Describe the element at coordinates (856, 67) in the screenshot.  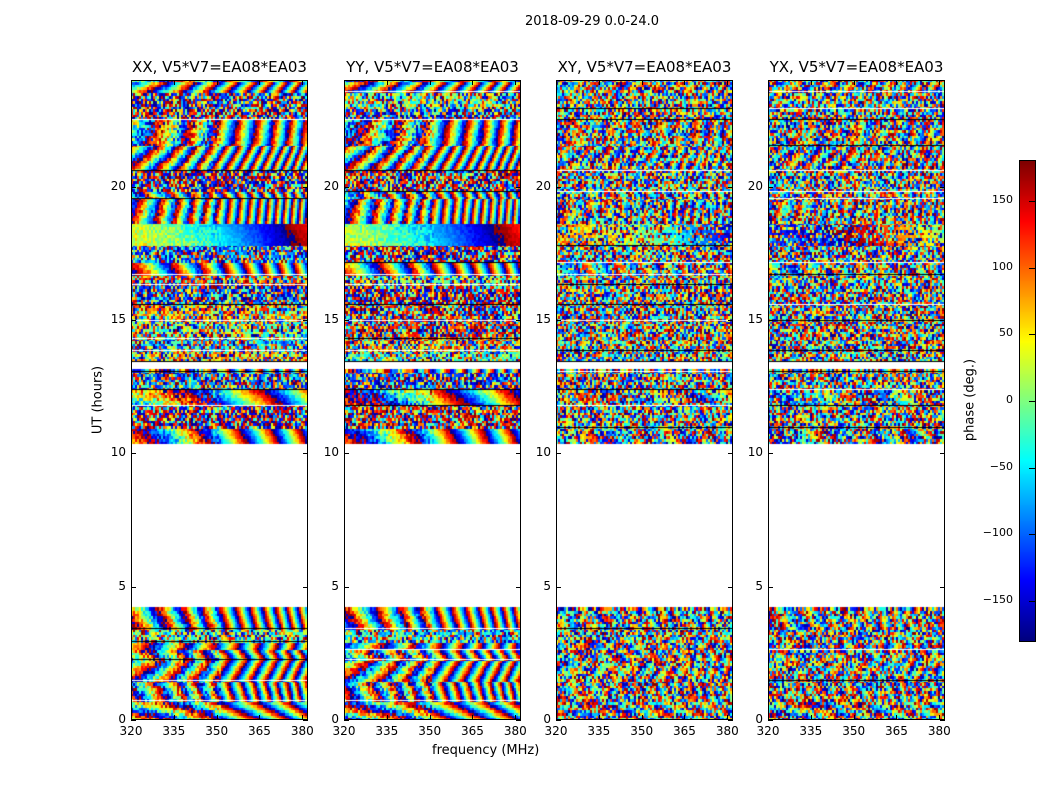
I see `panel-title-4: YX, V5*V7=EA08*EA03` at that location.